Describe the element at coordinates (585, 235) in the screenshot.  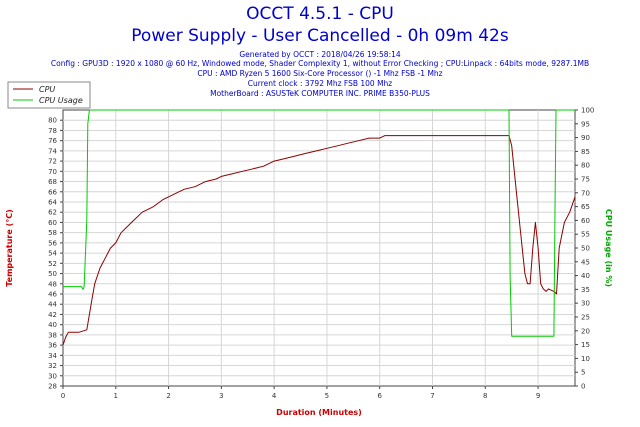
I see `y2-tick-label: 55` at that location.